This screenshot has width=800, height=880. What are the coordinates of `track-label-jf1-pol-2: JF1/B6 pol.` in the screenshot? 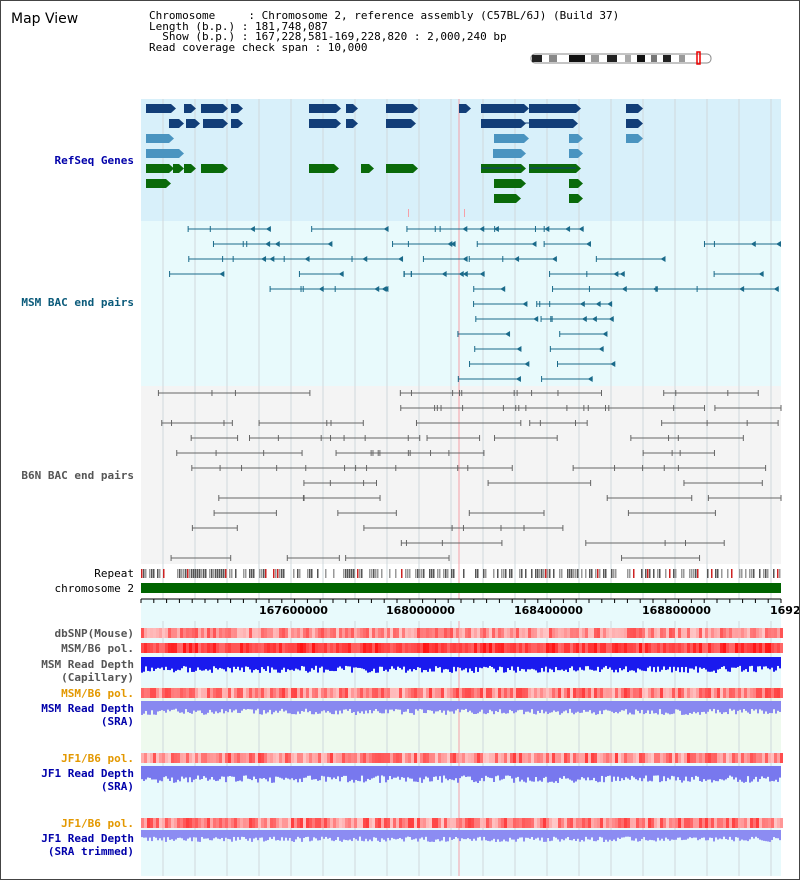 It's located at (97, 823).